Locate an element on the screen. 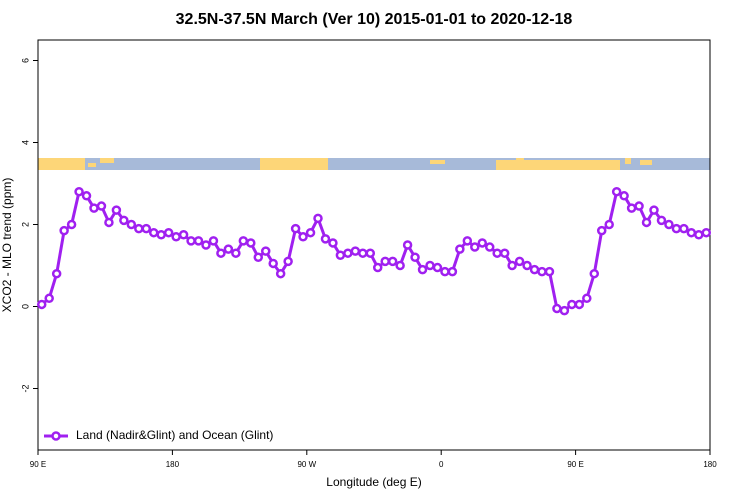  x-tick-label: 90 W is located at coordinates (306, 464).